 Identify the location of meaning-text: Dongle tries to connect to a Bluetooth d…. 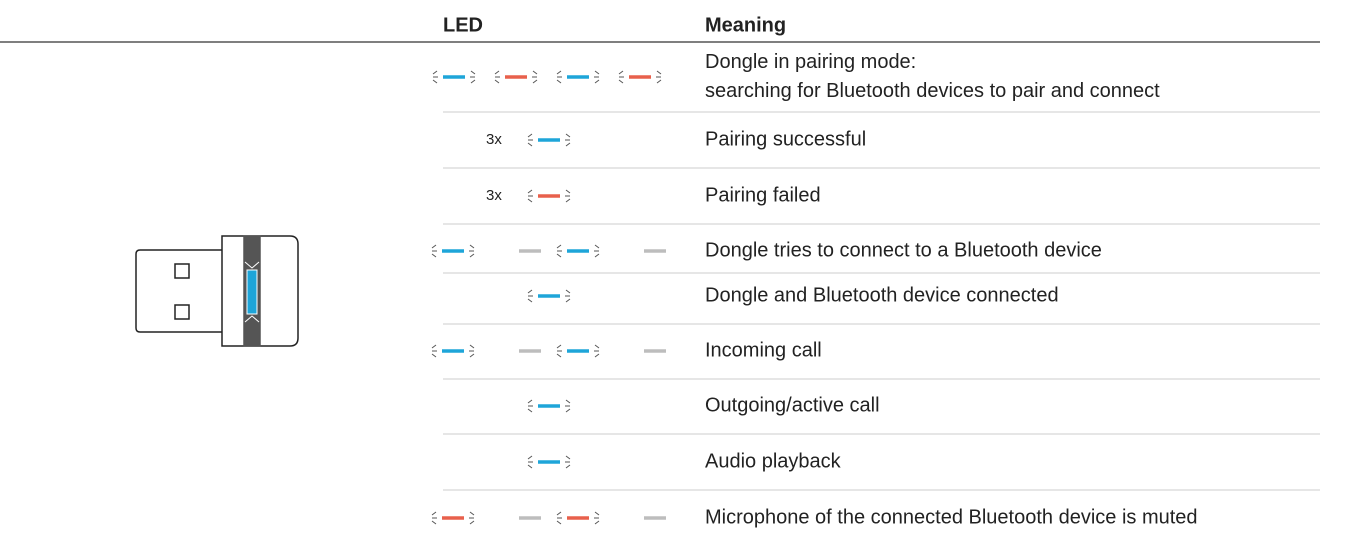
(903, 250).